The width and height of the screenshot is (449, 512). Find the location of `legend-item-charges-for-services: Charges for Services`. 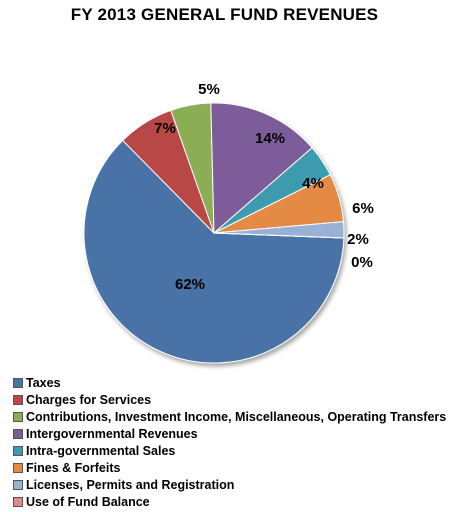

legend-item-charges-for-services: Charges for Services is located at coordinates (229, 399).